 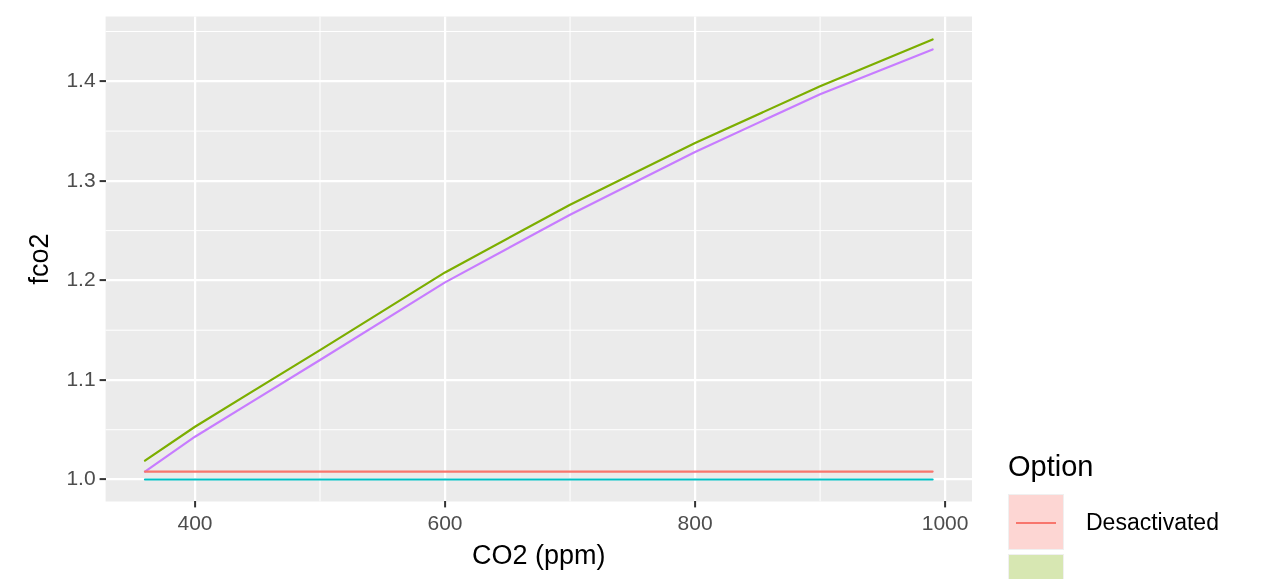 What do you see at coordinates (81, 80) in the screenshot?
I see `y-tick-label: 1.4` at bounding box center [81, 80].